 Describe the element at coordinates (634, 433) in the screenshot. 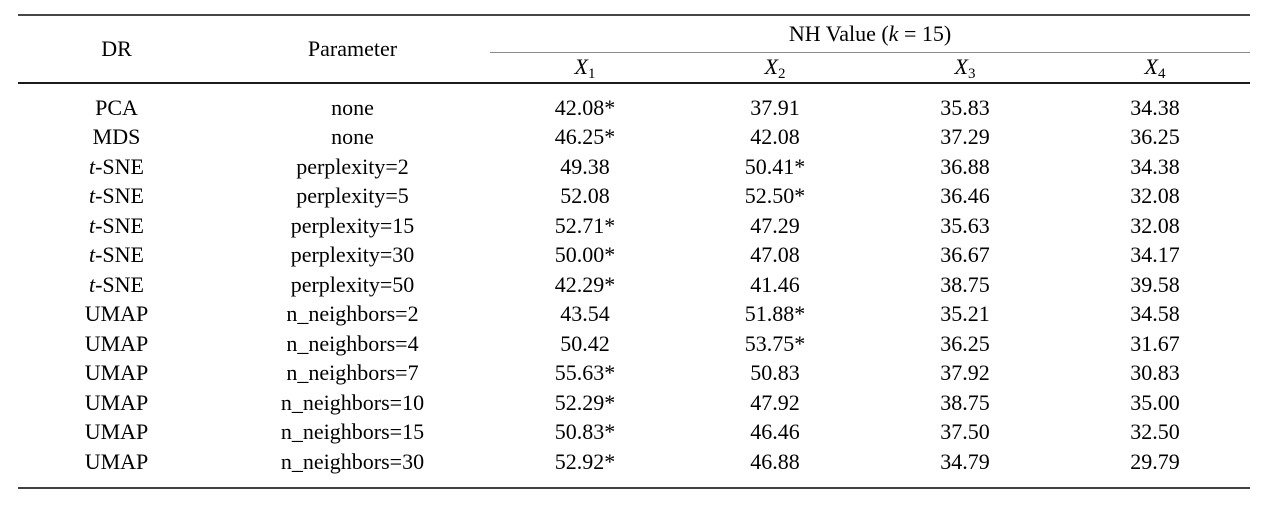

I see `table-row: UMAP n_neighbors=15 50.83* 46.46 37.50 32.50` at that location.